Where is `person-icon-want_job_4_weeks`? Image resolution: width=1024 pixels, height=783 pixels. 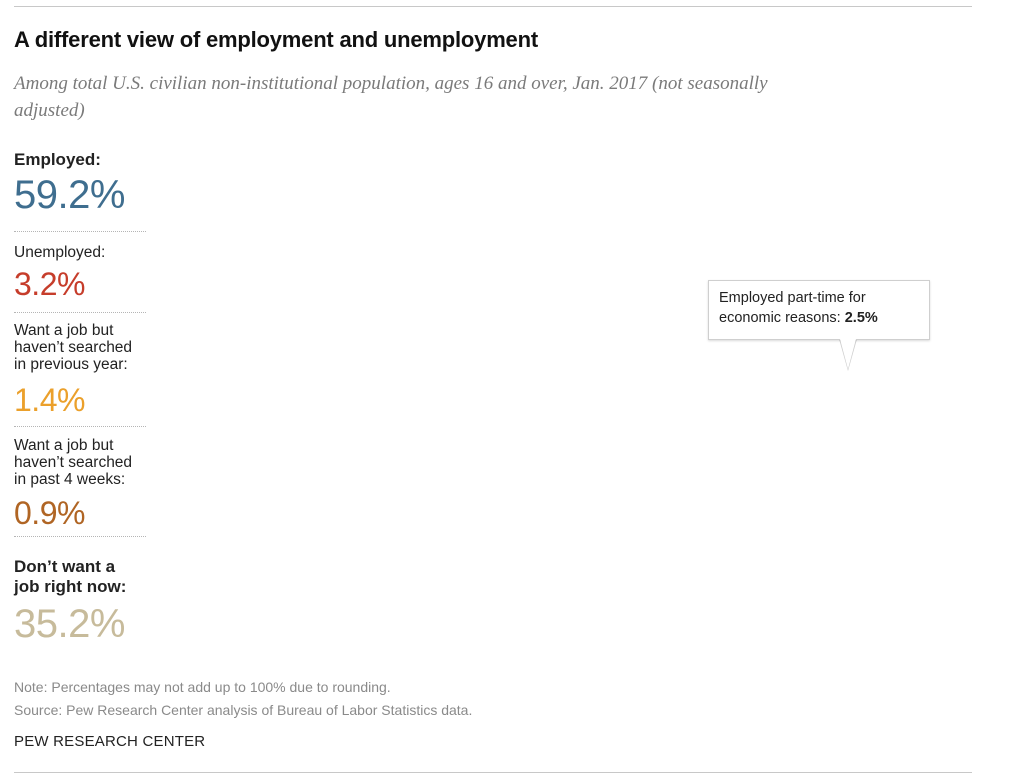
person-icon-want_job_4_weeks is located at coordinates (325, 492).